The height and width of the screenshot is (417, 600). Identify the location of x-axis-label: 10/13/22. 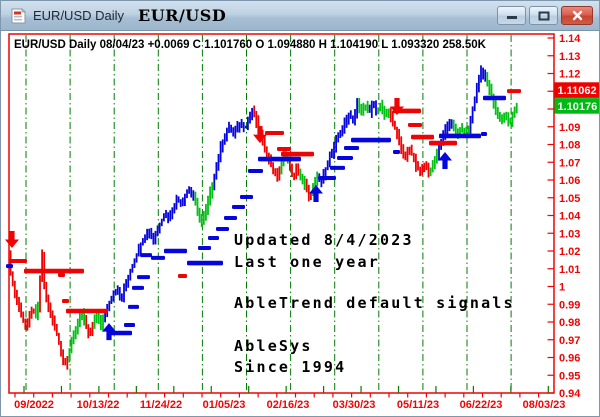
(98, 405).